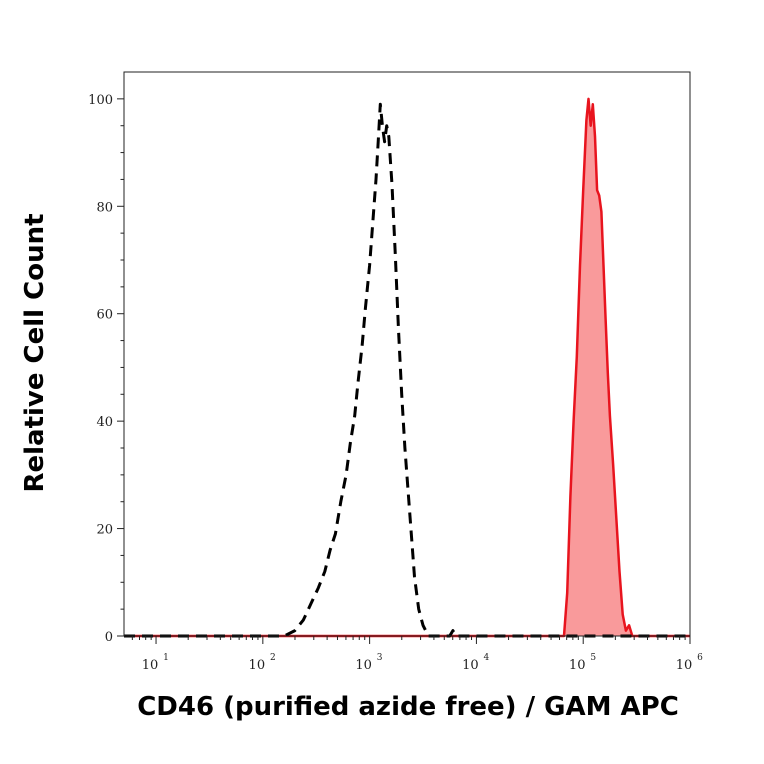  I want to click on x-tick-exponent: 3, so click(380, 658).